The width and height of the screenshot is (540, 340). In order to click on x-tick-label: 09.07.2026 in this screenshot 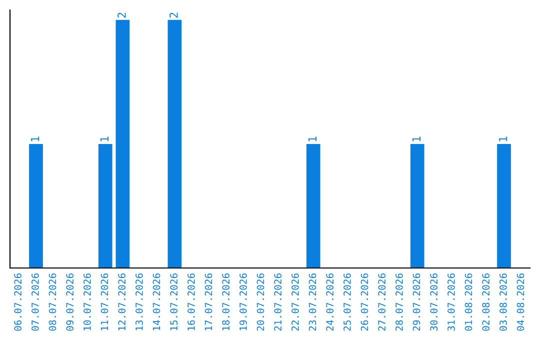, I will do `click(70, 302)`.